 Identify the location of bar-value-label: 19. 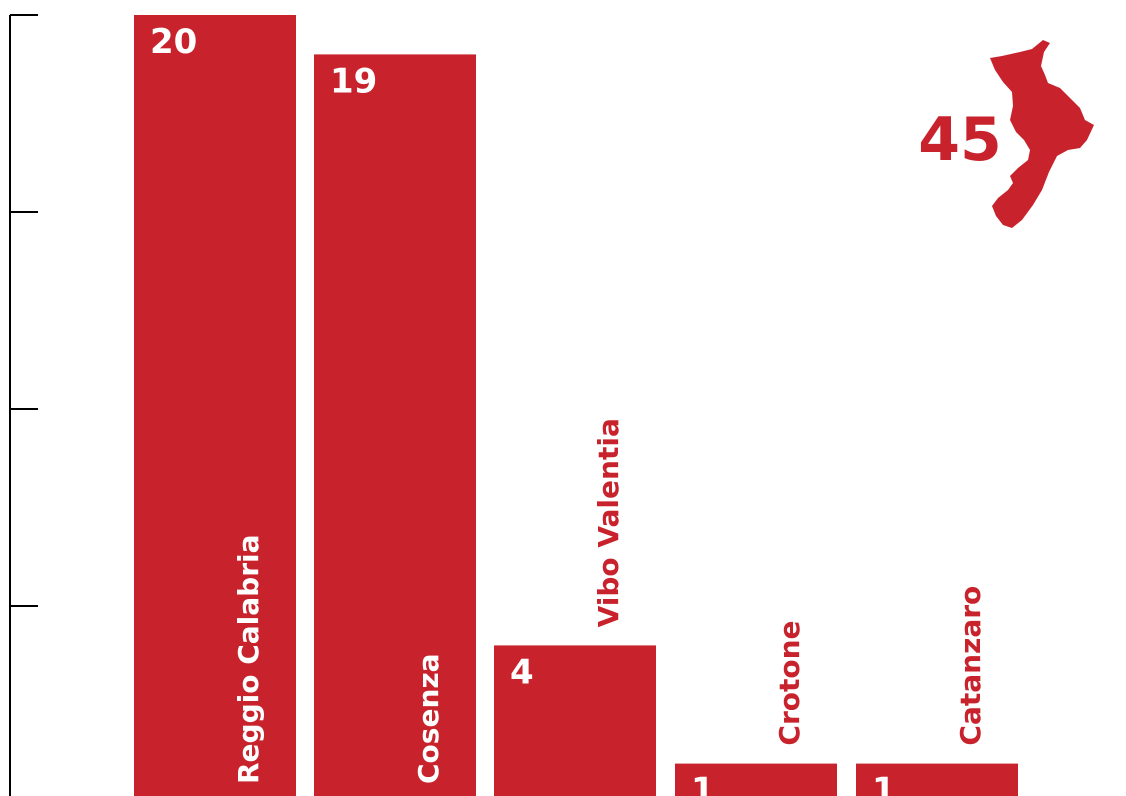
(353, 81).